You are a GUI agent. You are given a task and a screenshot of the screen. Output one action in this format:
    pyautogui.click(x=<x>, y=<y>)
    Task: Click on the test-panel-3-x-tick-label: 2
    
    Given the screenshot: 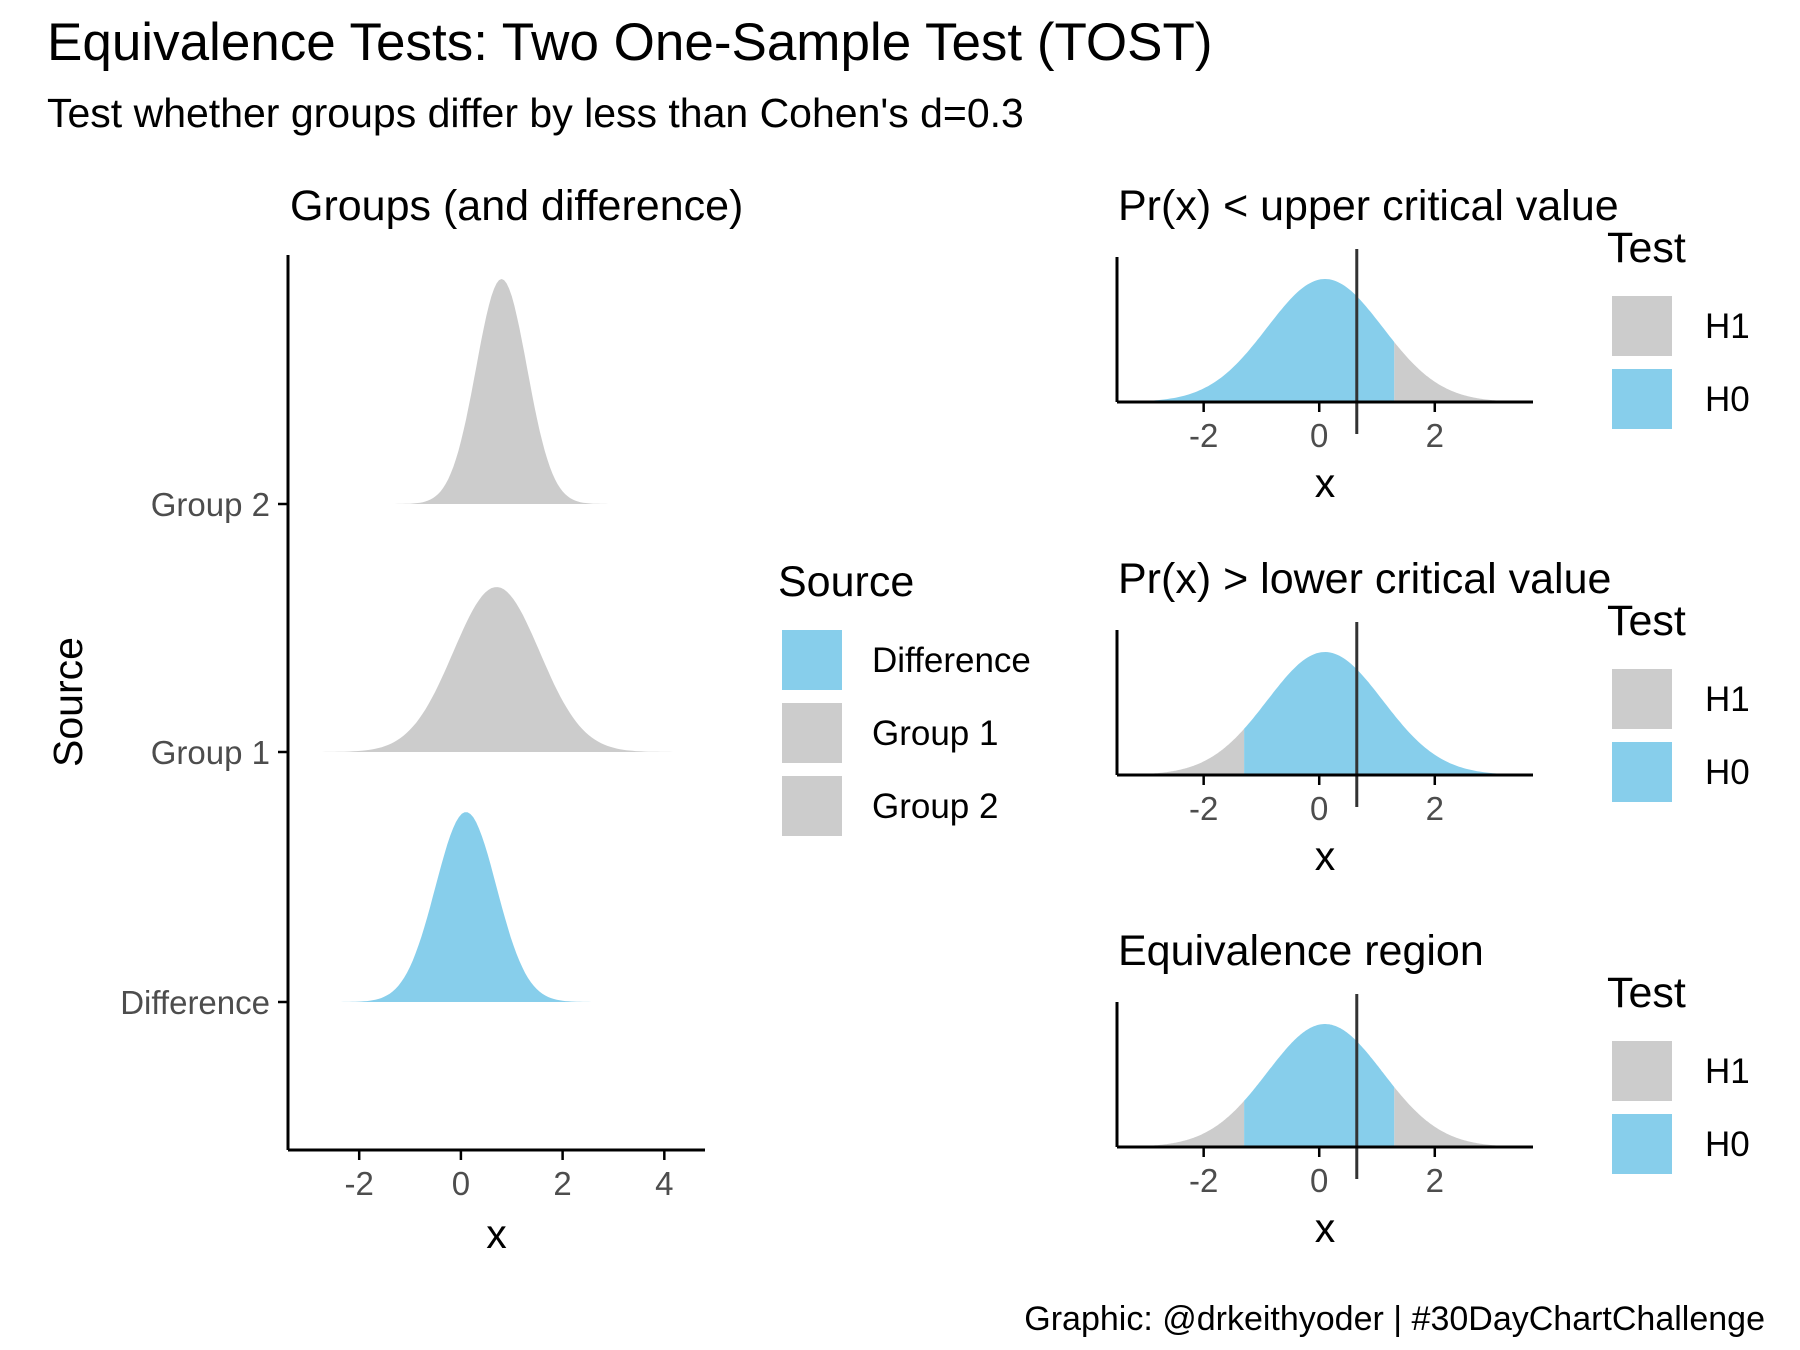 What is the action you would take?
    pyautogui.click(x=1435, y=1180)
    